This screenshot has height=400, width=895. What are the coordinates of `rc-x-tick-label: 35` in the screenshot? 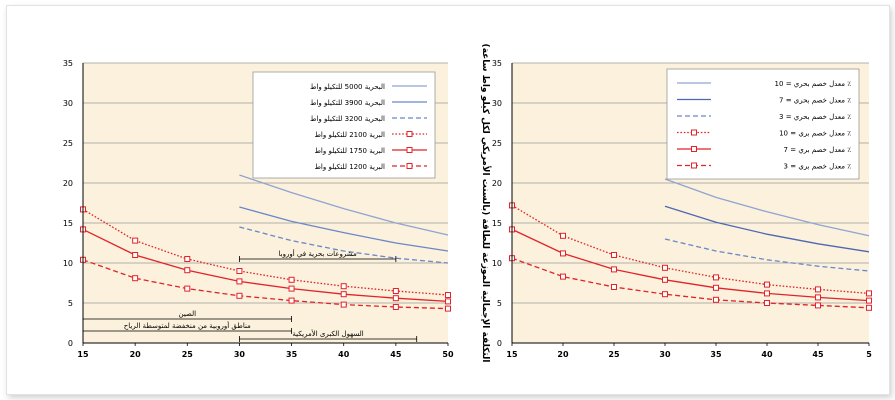 It's located at (716, 354).